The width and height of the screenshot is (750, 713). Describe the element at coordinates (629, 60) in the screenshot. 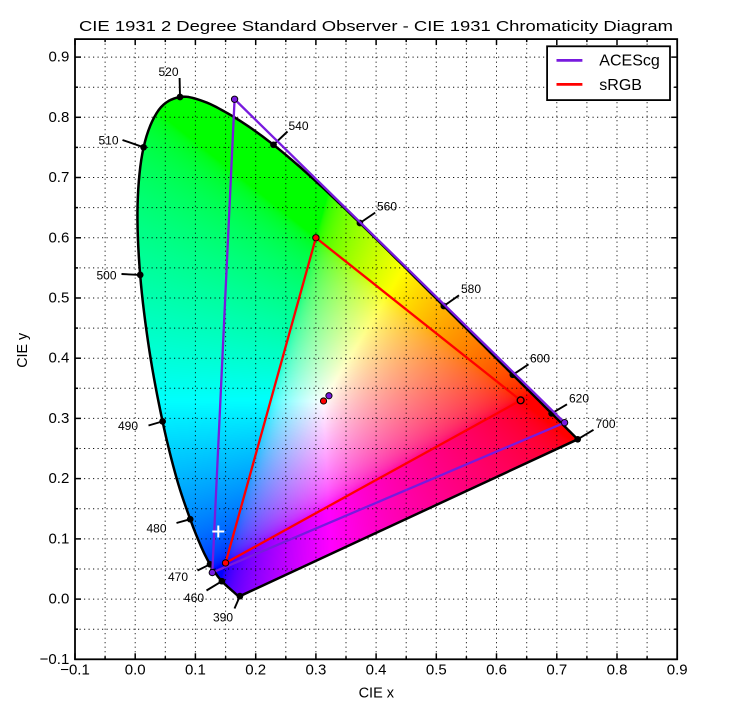

I see `svg-text: ACEScg` at that location.